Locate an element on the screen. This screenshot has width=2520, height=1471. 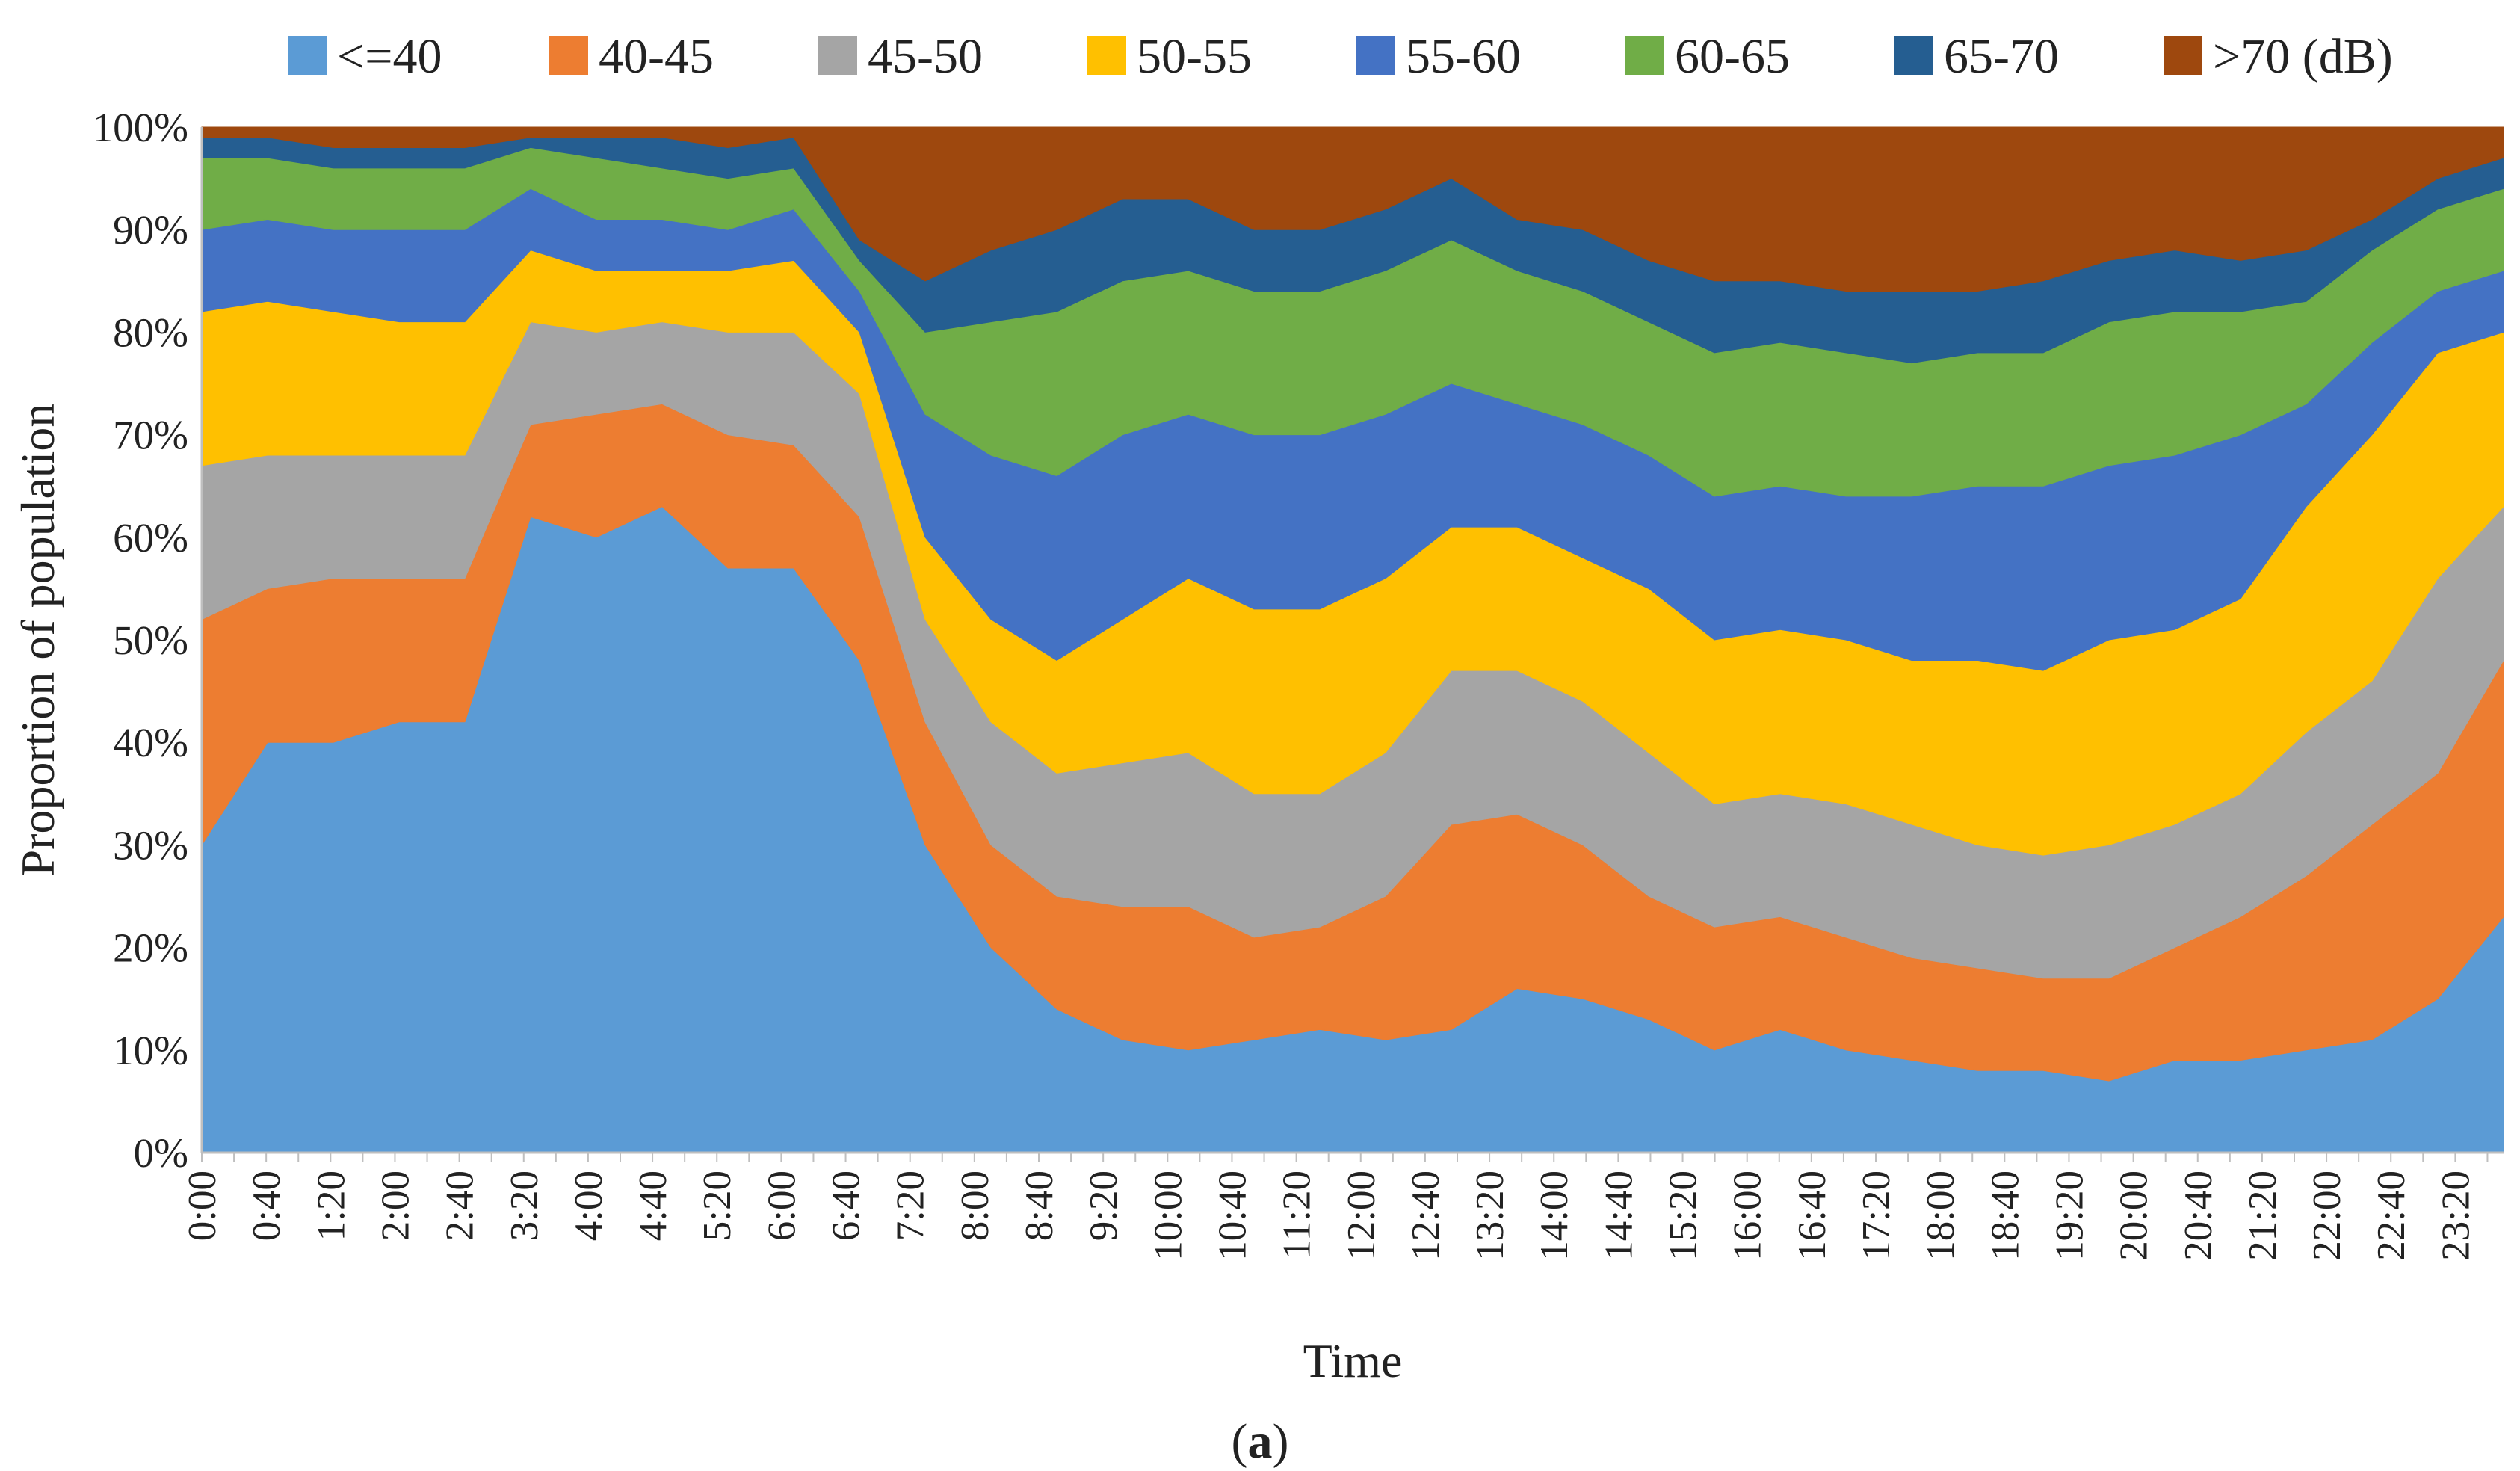
x-tick-marks is located at coordinates (1345, 1157).